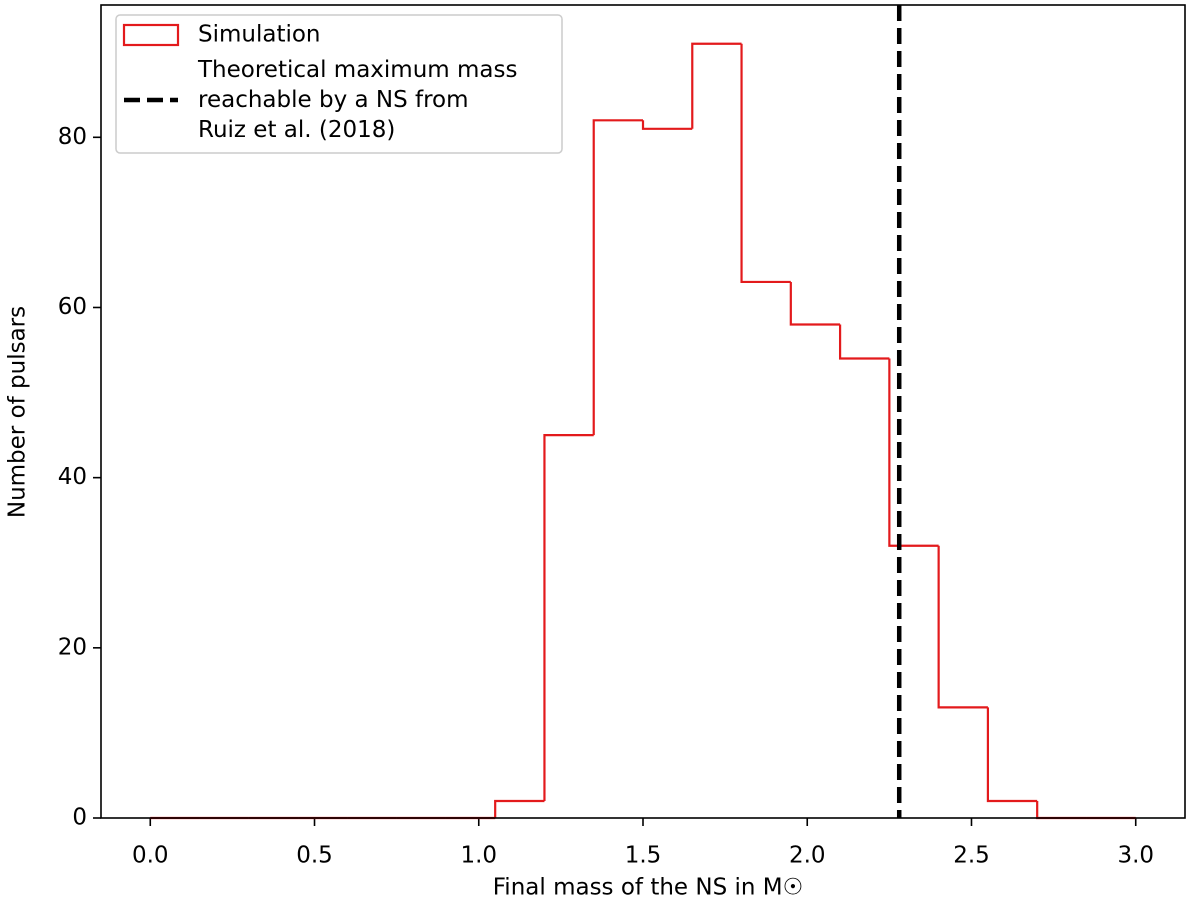 The image size is (1200, 910). What do you see at coordinates (72, 647) in the screenshot?
I see `y-tick-label: 20` at bounding box center [72, 647].